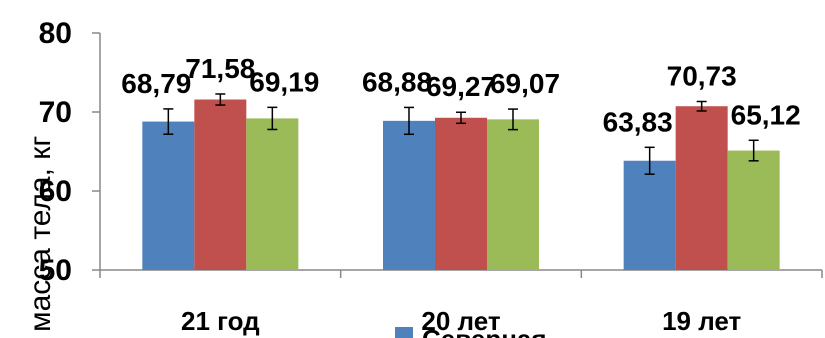 Image resolution: width=825 pixels, height=338 pixels. What do you see at coordinates (397, 81) in the screenshot?
I see `data-label: 68,88` at bounding box center [397, 81].